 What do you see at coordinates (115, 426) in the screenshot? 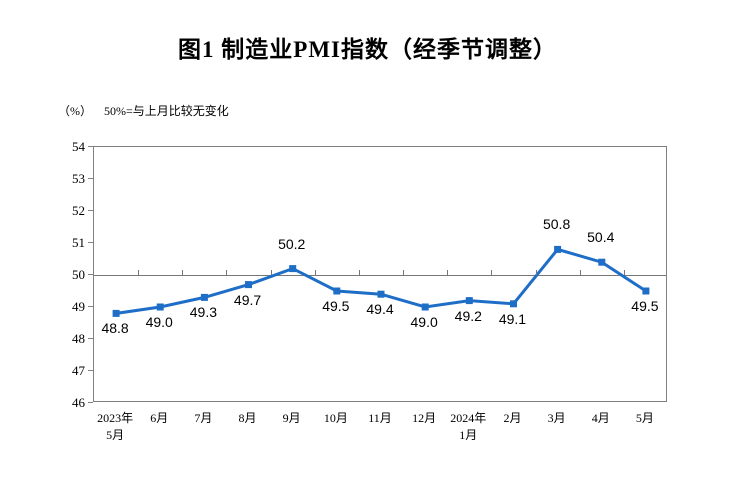
I see `x-category-label: 2023年 5月` at bounding box center [115, 426].